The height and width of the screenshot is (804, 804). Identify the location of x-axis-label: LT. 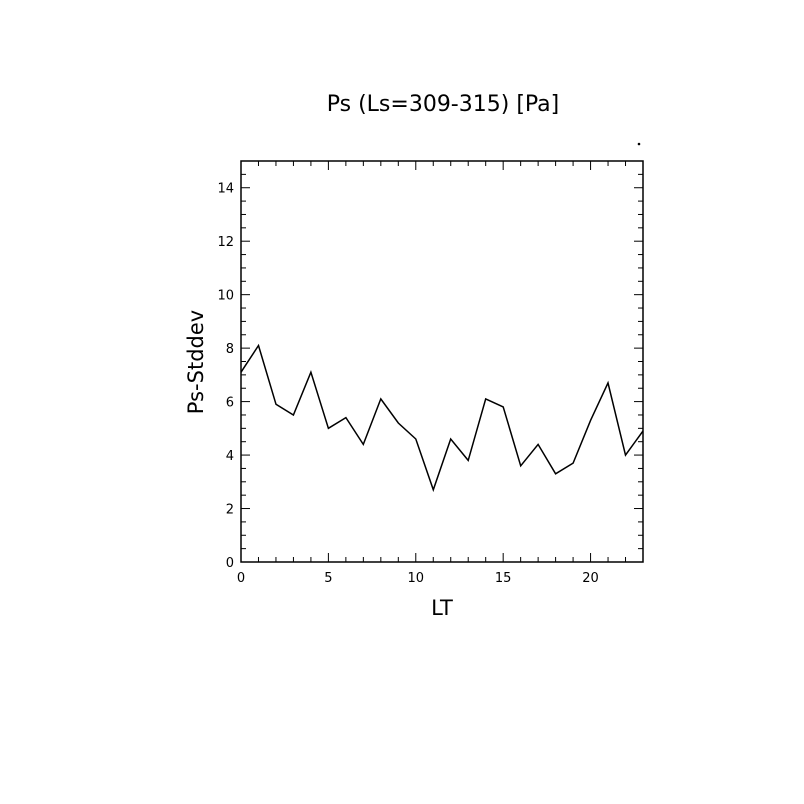
(442, 608).